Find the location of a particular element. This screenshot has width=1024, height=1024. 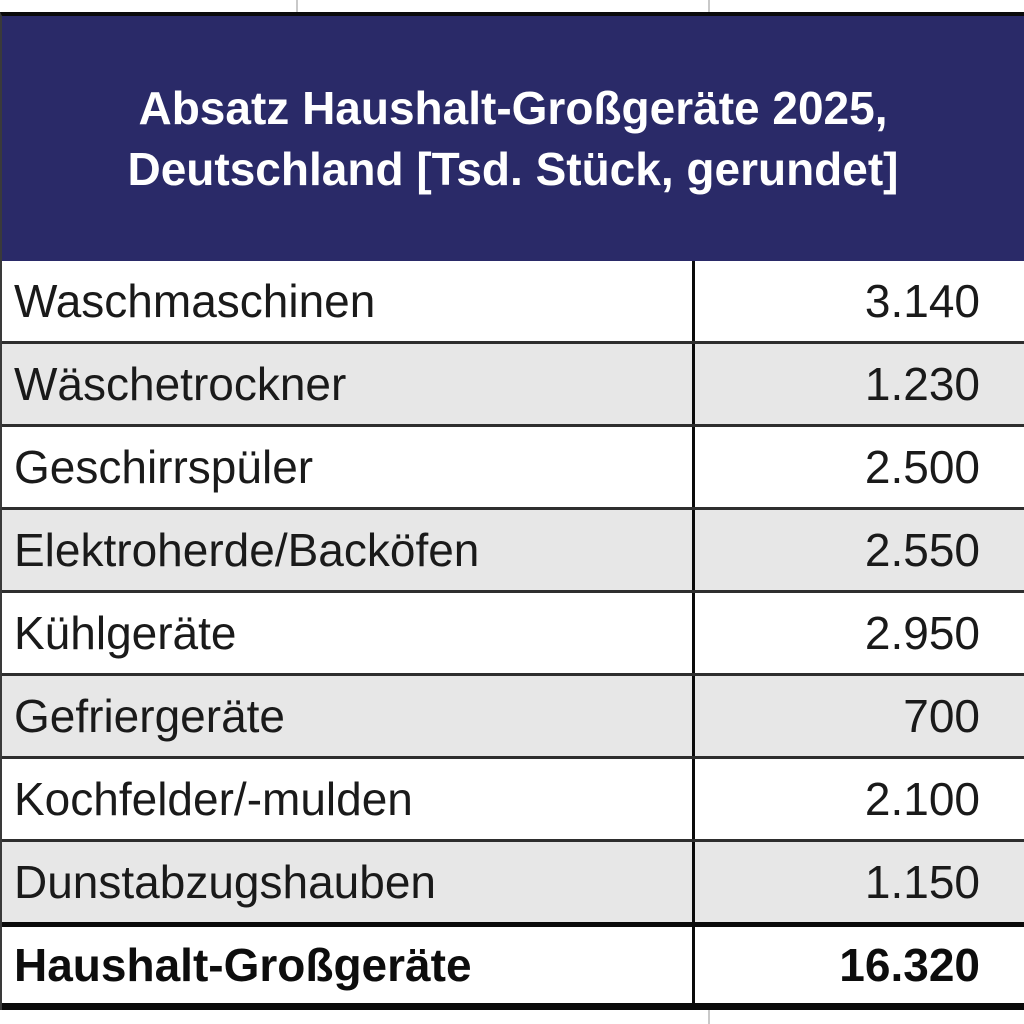

table-row: Gefriergeräte 700 is located at coordinates (513, 714).